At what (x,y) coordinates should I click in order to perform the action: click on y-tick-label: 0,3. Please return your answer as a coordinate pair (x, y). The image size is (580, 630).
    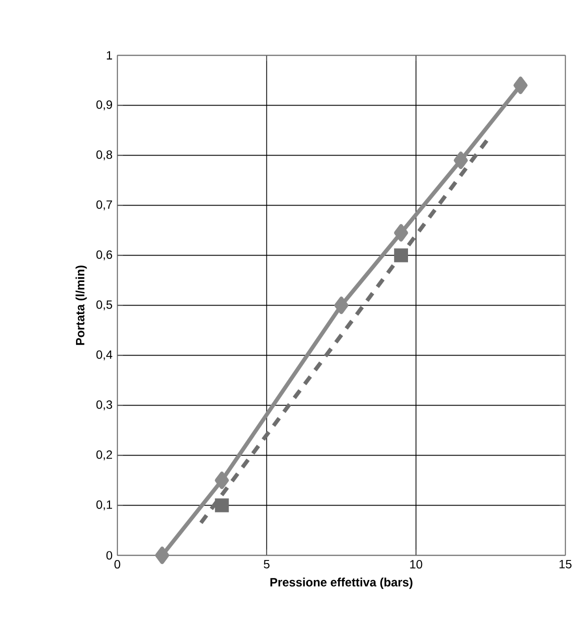
    Looking at the image, I should click on (104, 405).